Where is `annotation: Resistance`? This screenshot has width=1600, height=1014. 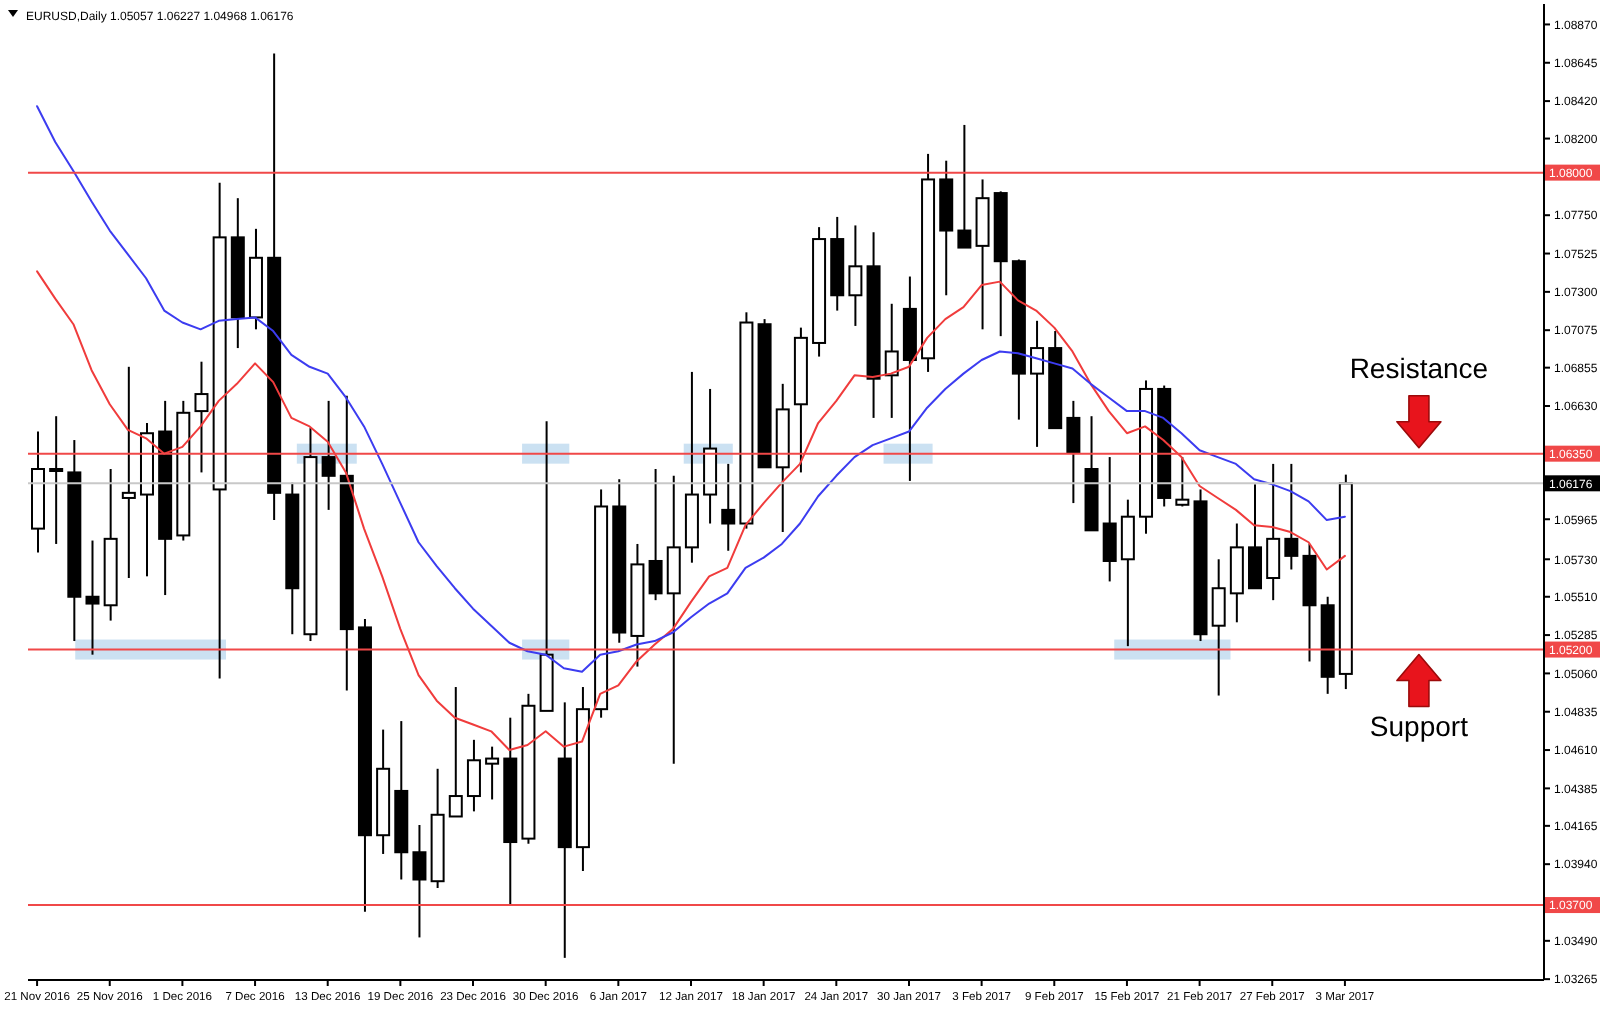 annotation: Resistance is located at coordinates (1419, 367).